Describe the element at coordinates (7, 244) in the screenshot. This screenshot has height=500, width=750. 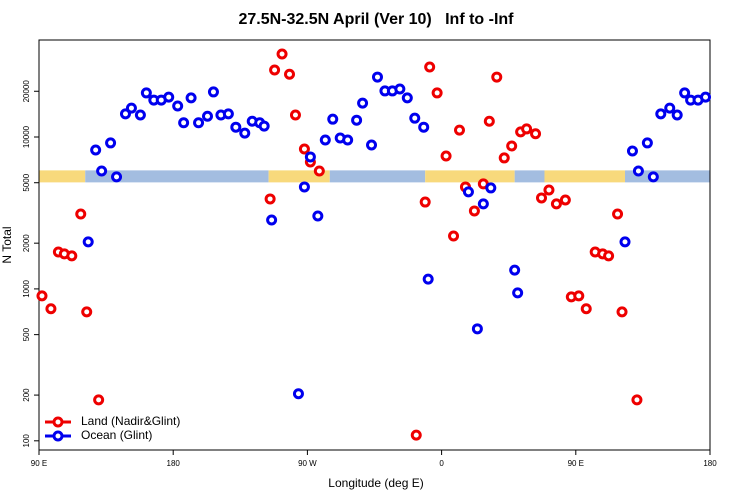
I see `y-axis-label: N Total` at that location.